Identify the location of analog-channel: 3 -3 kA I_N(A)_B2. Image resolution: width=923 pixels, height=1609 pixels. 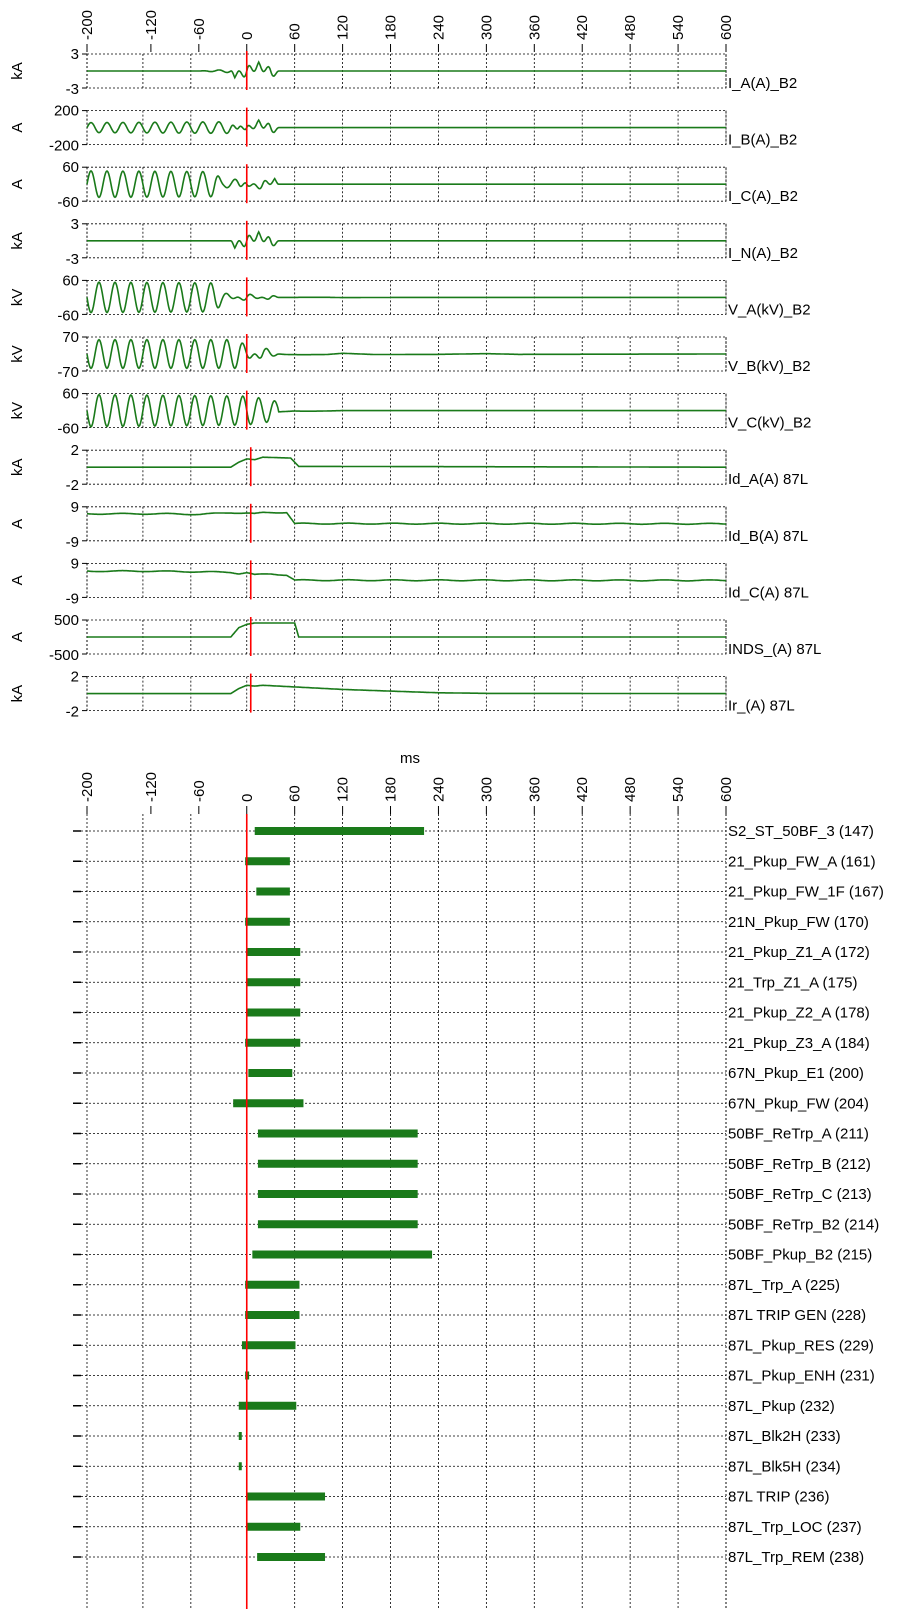
(403, 242).